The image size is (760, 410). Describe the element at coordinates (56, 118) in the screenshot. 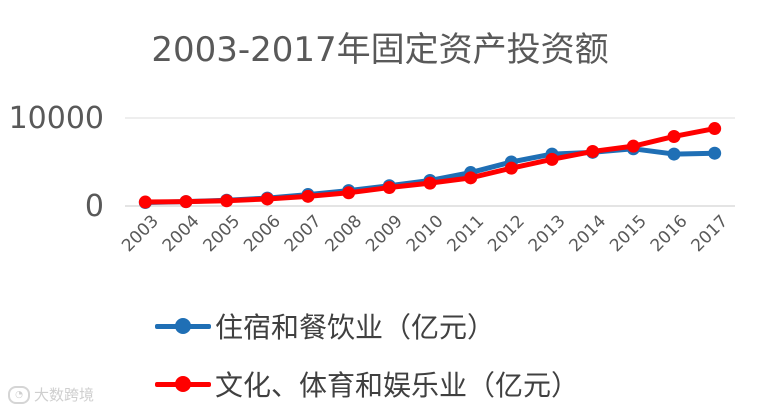

I see `y-tick-label: 10000` at that location.